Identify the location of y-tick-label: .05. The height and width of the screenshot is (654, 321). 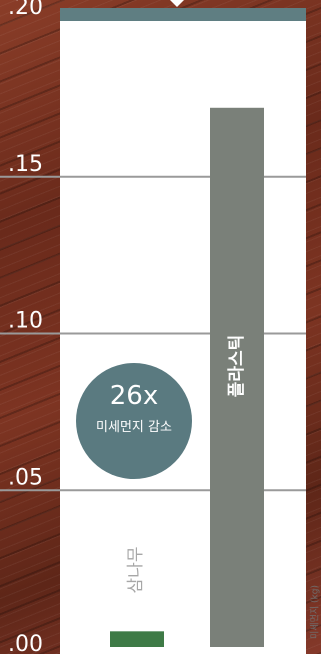
(25, 477).